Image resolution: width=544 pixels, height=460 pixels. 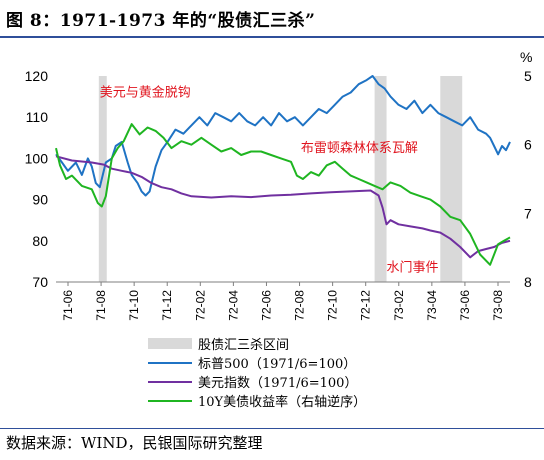 What do you see at coordinates (37, 158) in the screenshot?
I see `y-left-tick-label-3: 100` at bounding box center [37, 158].